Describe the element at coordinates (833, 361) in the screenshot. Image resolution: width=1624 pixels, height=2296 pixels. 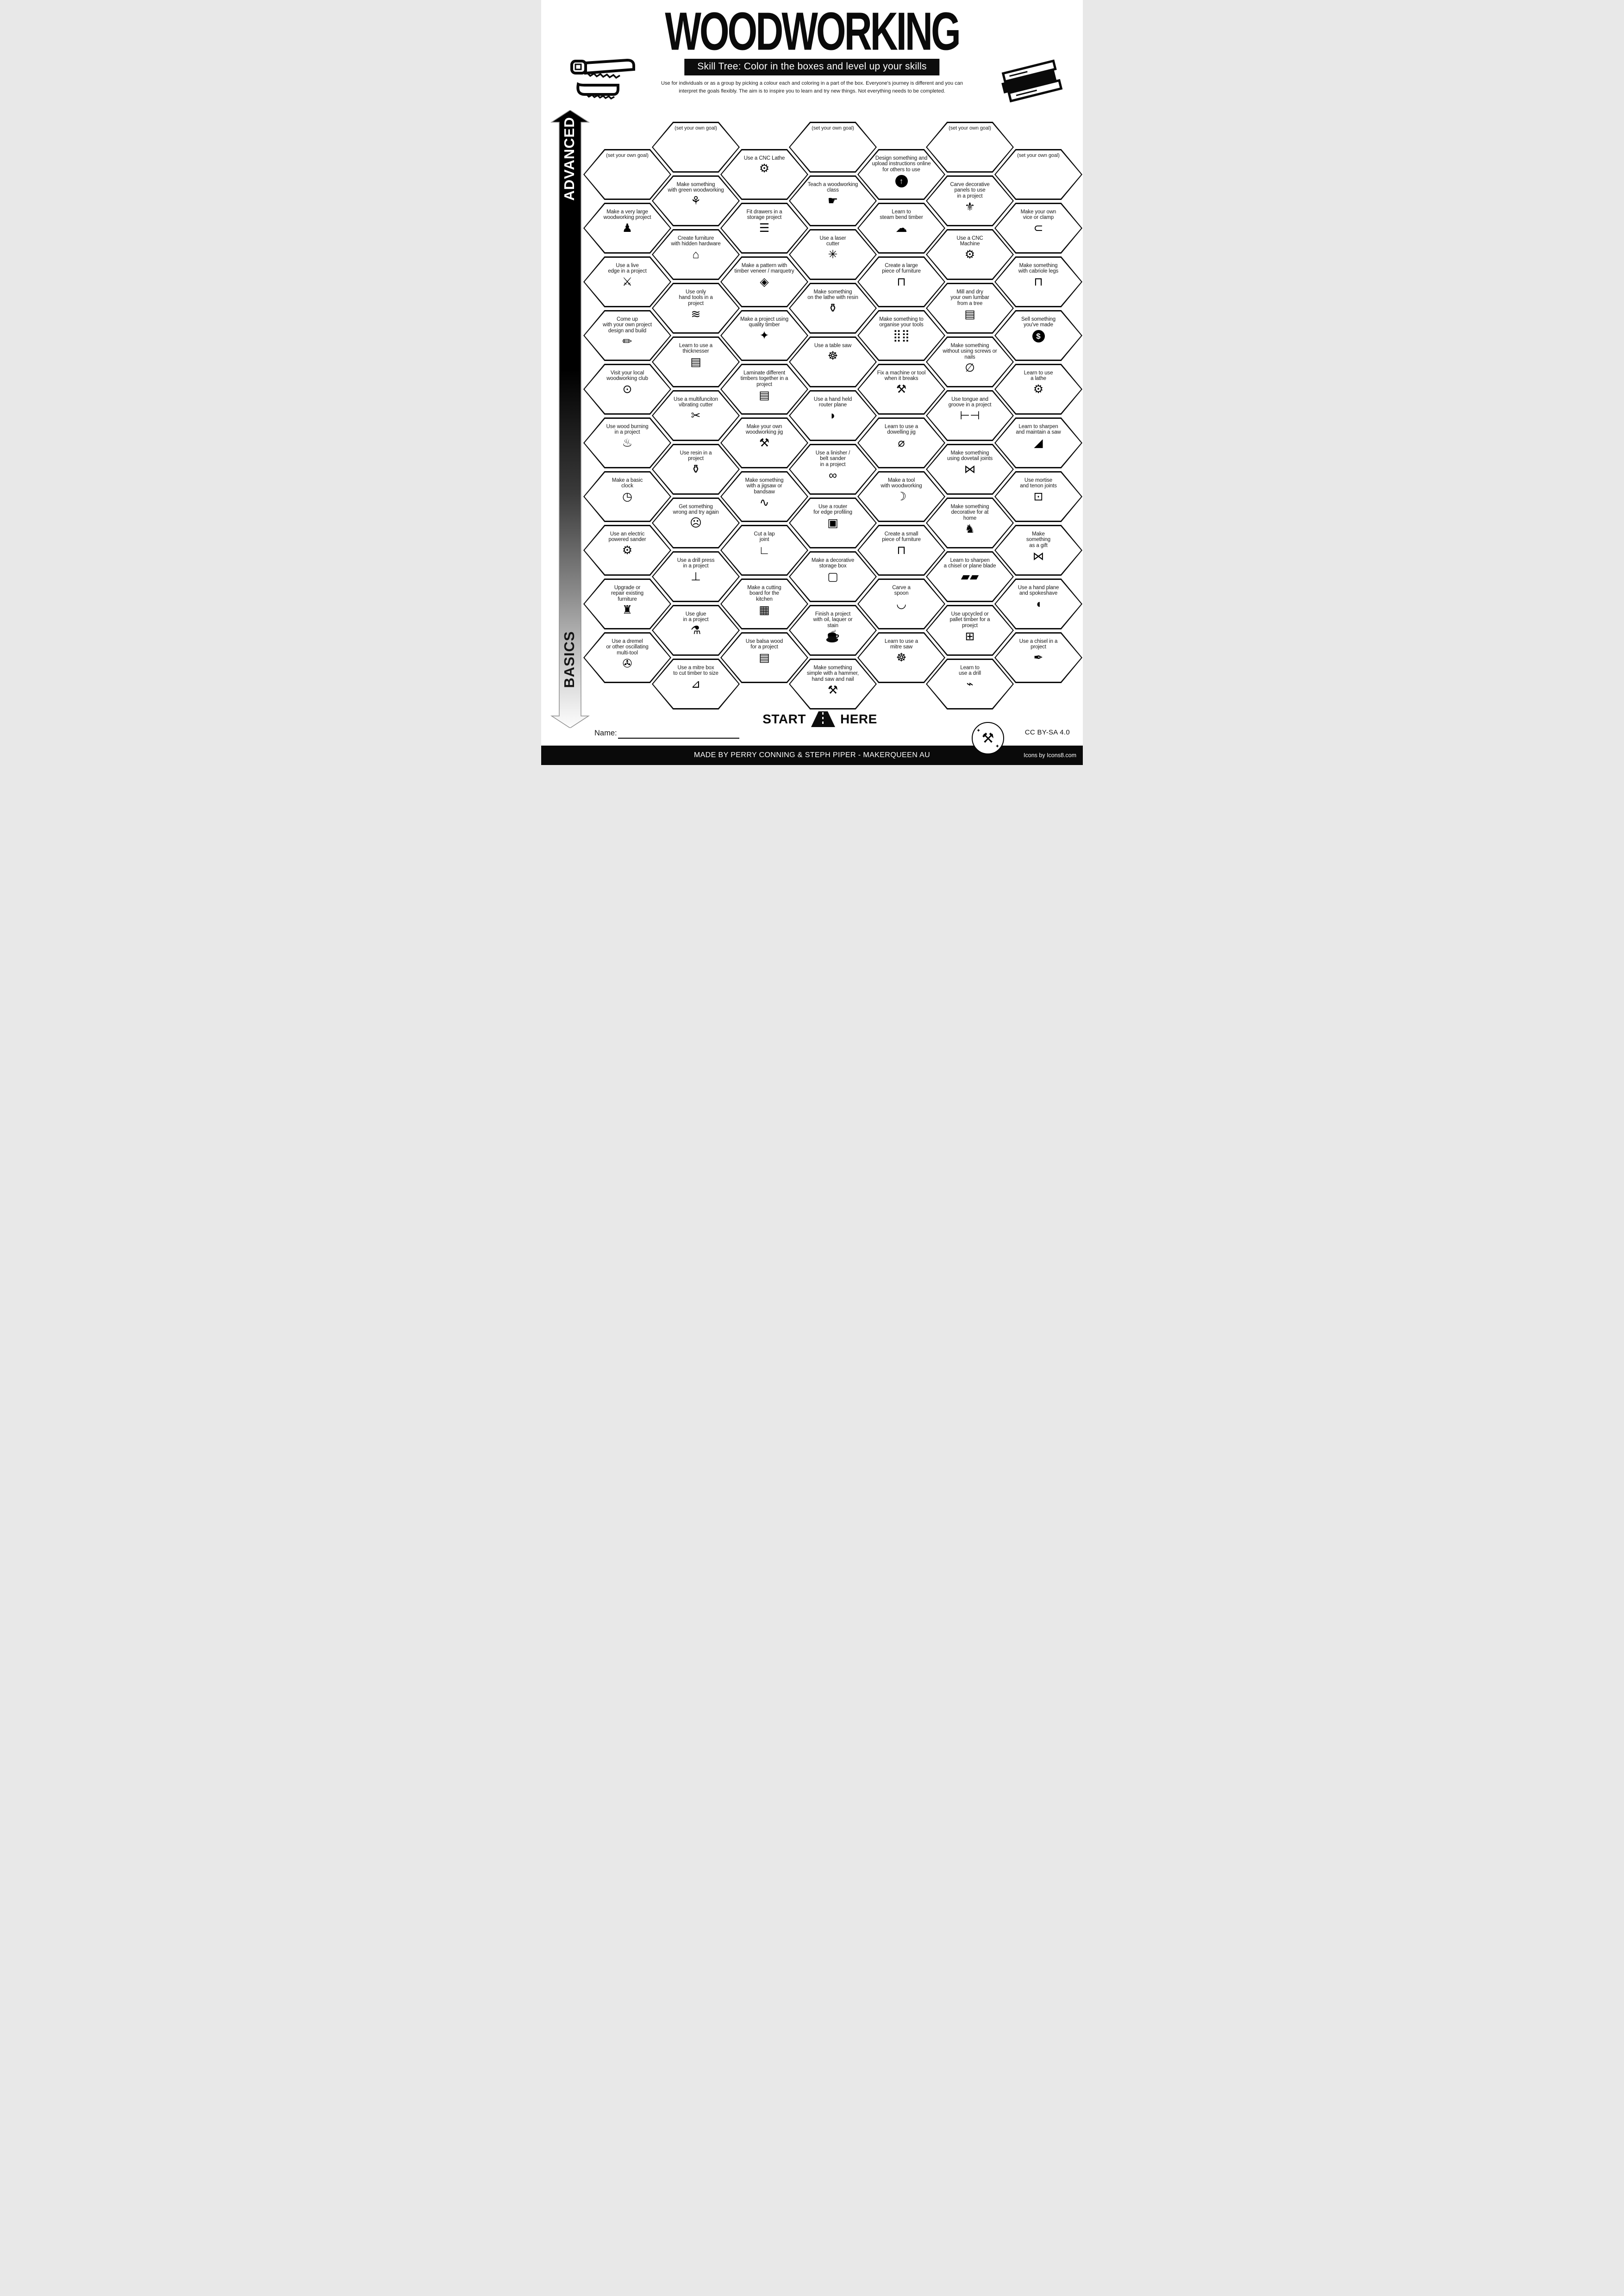
I see `skill-hex: Use a table saw ☸` at that location.